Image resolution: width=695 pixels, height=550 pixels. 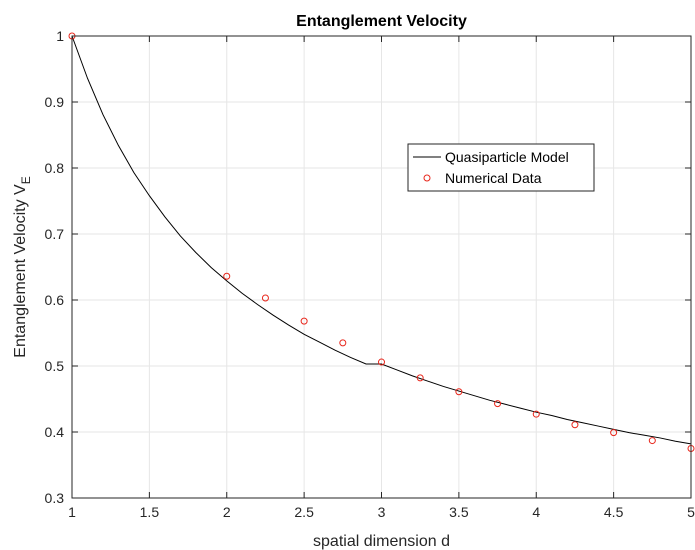 I want to click on y-axis-label-subscript: E, so click(x=26, y=180).